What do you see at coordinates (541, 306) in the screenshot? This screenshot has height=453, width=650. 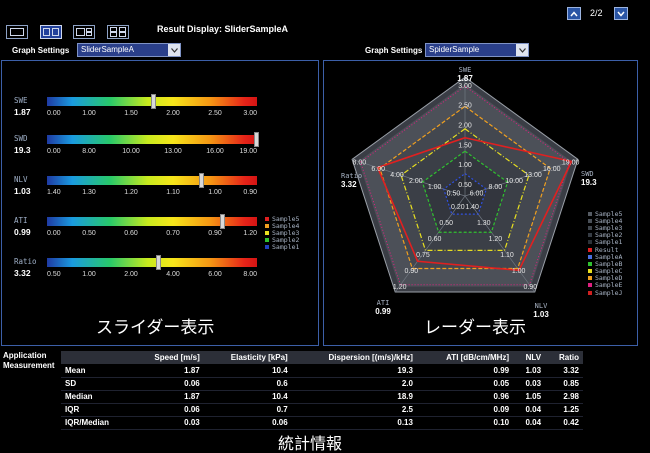 I see `radar-axis-name: NLV` at bounding box center [541, 306].